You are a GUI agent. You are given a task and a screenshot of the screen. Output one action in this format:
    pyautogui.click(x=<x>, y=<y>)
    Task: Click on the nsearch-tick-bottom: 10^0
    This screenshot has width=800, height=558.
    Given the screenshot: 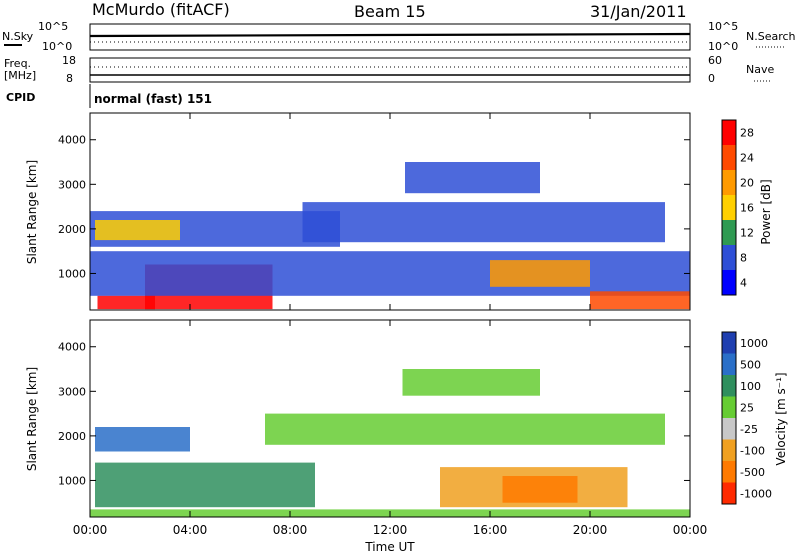 What is the action you would take?
    pyautogui.click(x=723, y=46)
    